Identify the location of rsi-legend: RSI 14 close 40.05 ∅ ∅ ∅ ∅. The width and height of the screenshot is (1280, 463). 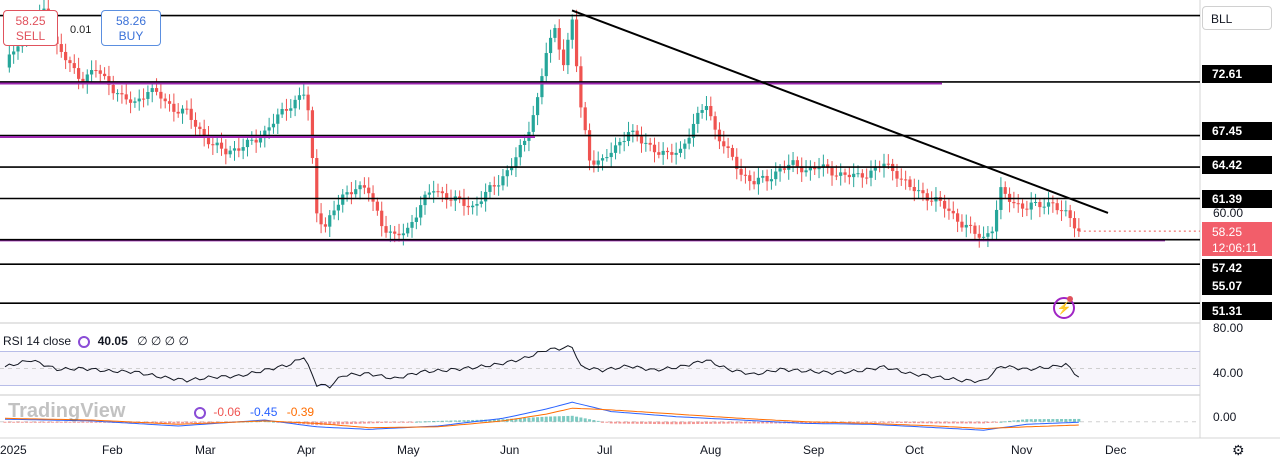
(96, 341).